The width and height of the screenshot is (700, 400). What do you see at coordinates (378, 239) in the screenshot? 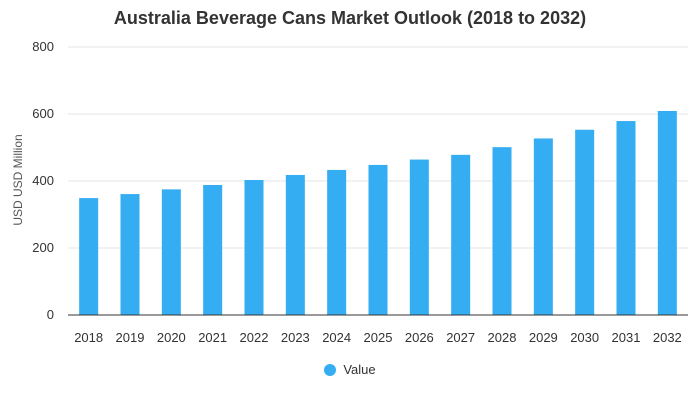
I see `bar-2025` at bounding box center [378, 239].